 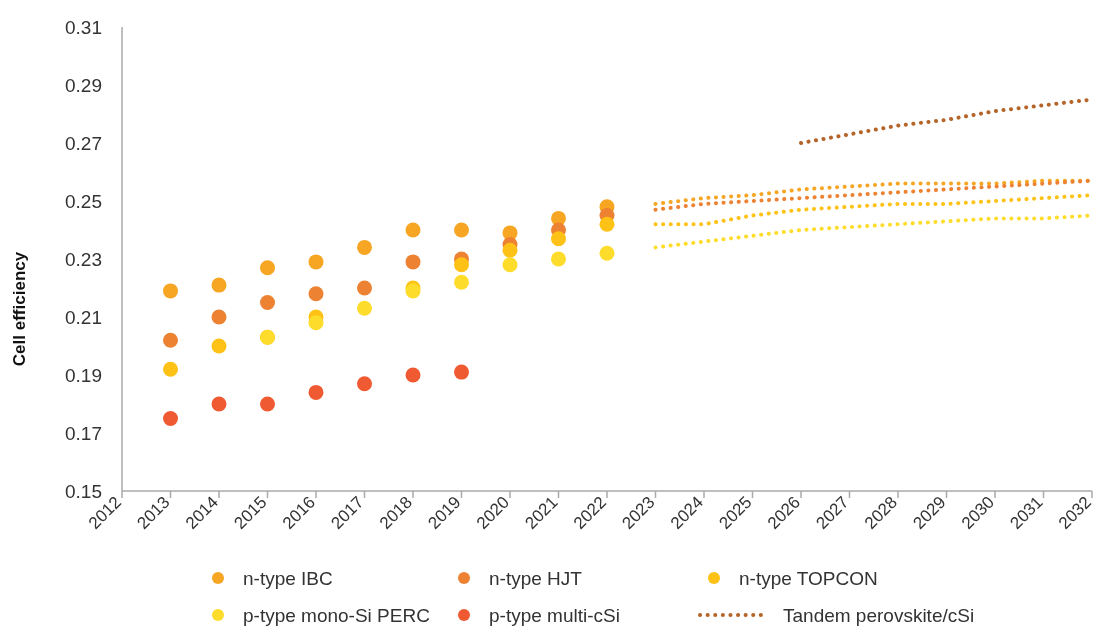 I want to click on legend-label: n-type HJT, so click(x=536, y=578).